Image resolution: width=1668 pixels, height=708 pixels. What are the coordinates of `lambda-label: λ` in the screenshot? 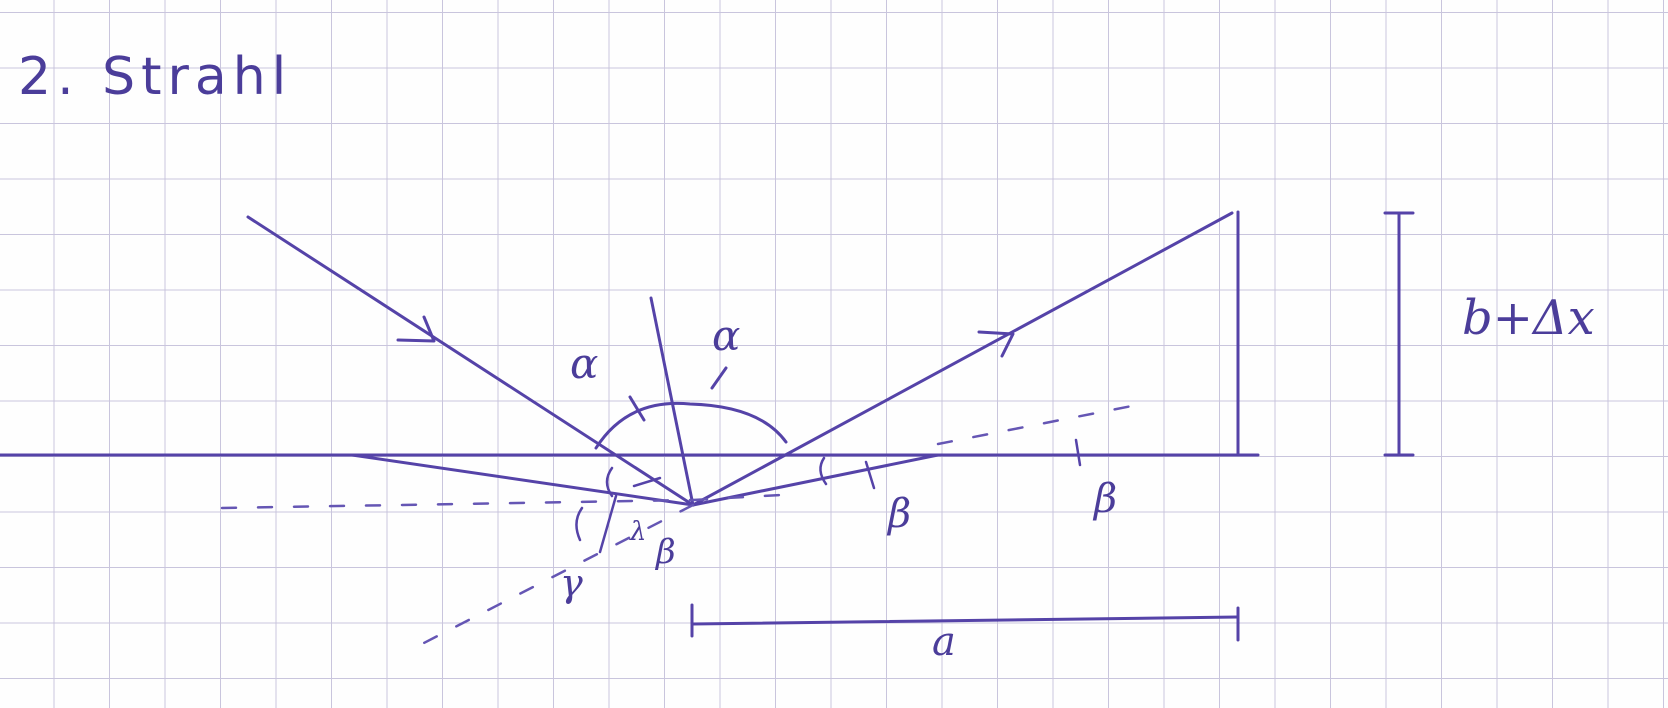 It's located at (637, 532).